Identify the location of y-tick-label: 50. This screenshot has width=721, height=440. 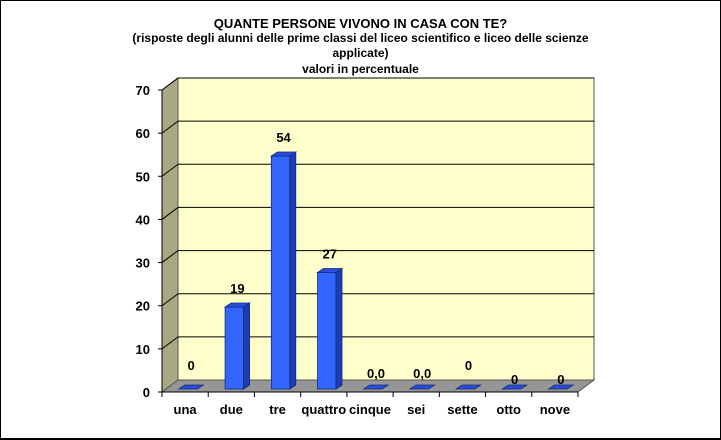
(143, 176).